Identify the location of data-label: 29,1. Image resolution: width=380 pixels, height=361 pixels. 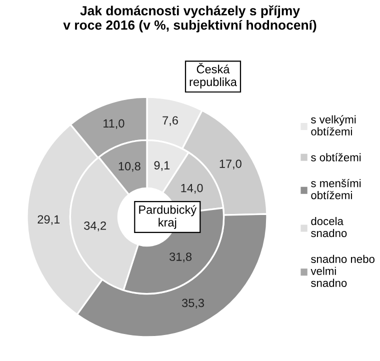
(49, 220).